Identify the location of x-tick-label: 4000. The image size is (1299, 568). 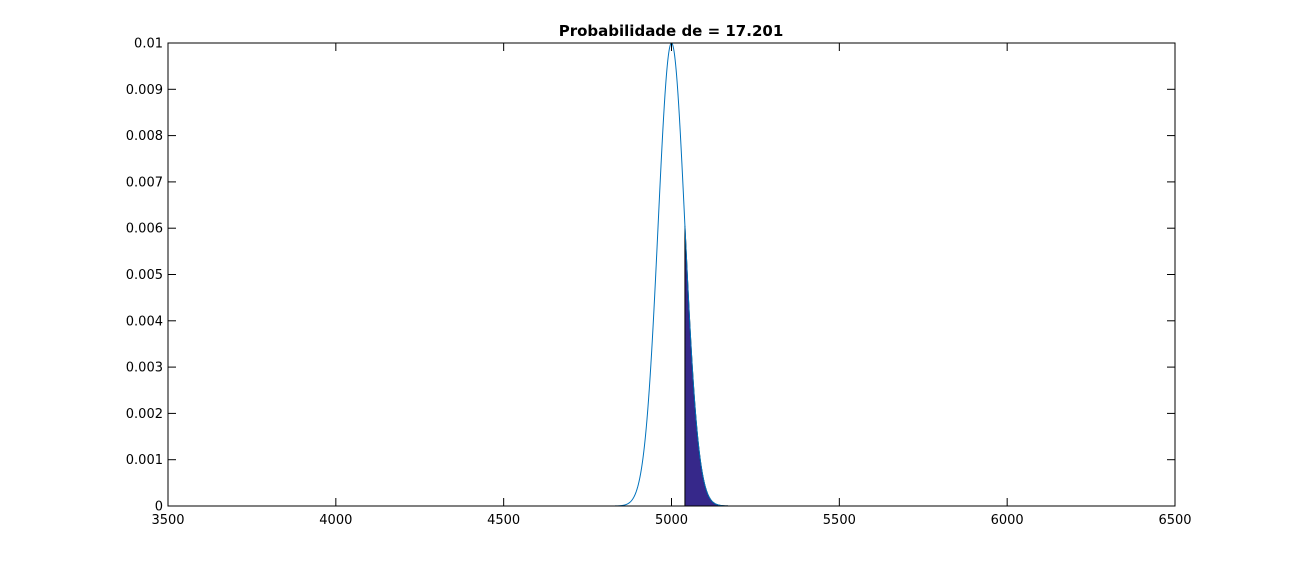
(335, 520).